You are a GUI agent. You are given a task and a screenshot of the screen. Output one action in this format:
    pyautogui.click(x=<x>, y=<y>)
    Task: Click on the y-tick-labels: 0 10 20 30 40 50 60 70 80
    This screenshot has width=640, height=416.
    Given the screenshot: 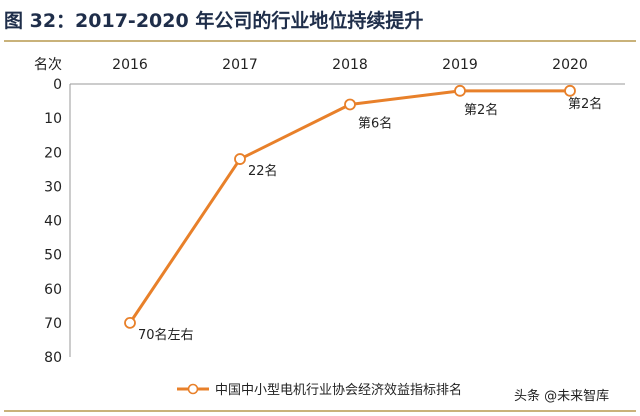 What is the action you would take?
    pyautogui.click(x=53, y=221)
    